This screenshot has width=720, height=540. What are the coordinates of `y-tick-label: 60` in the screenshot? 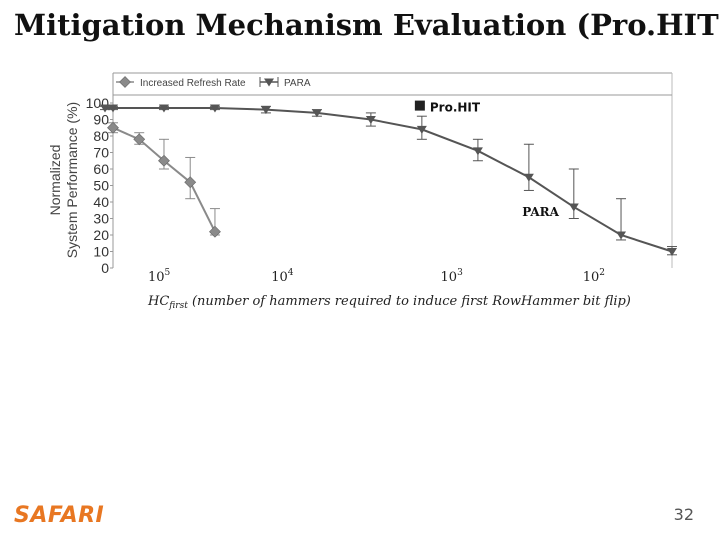 It's located at (101, 169).